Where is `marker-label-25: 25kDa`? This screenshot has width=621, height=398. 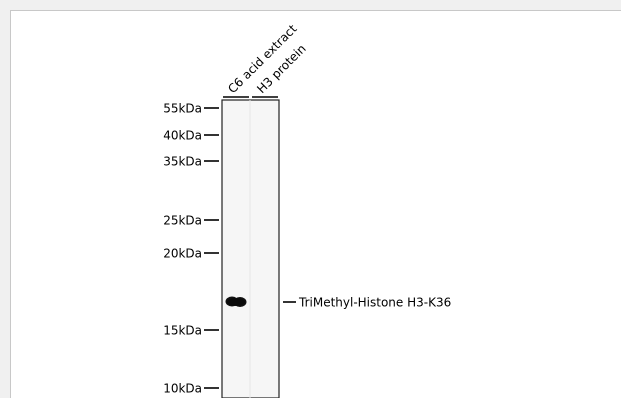
marker-label-25: 25kDa is located at coordinates (182, 221).